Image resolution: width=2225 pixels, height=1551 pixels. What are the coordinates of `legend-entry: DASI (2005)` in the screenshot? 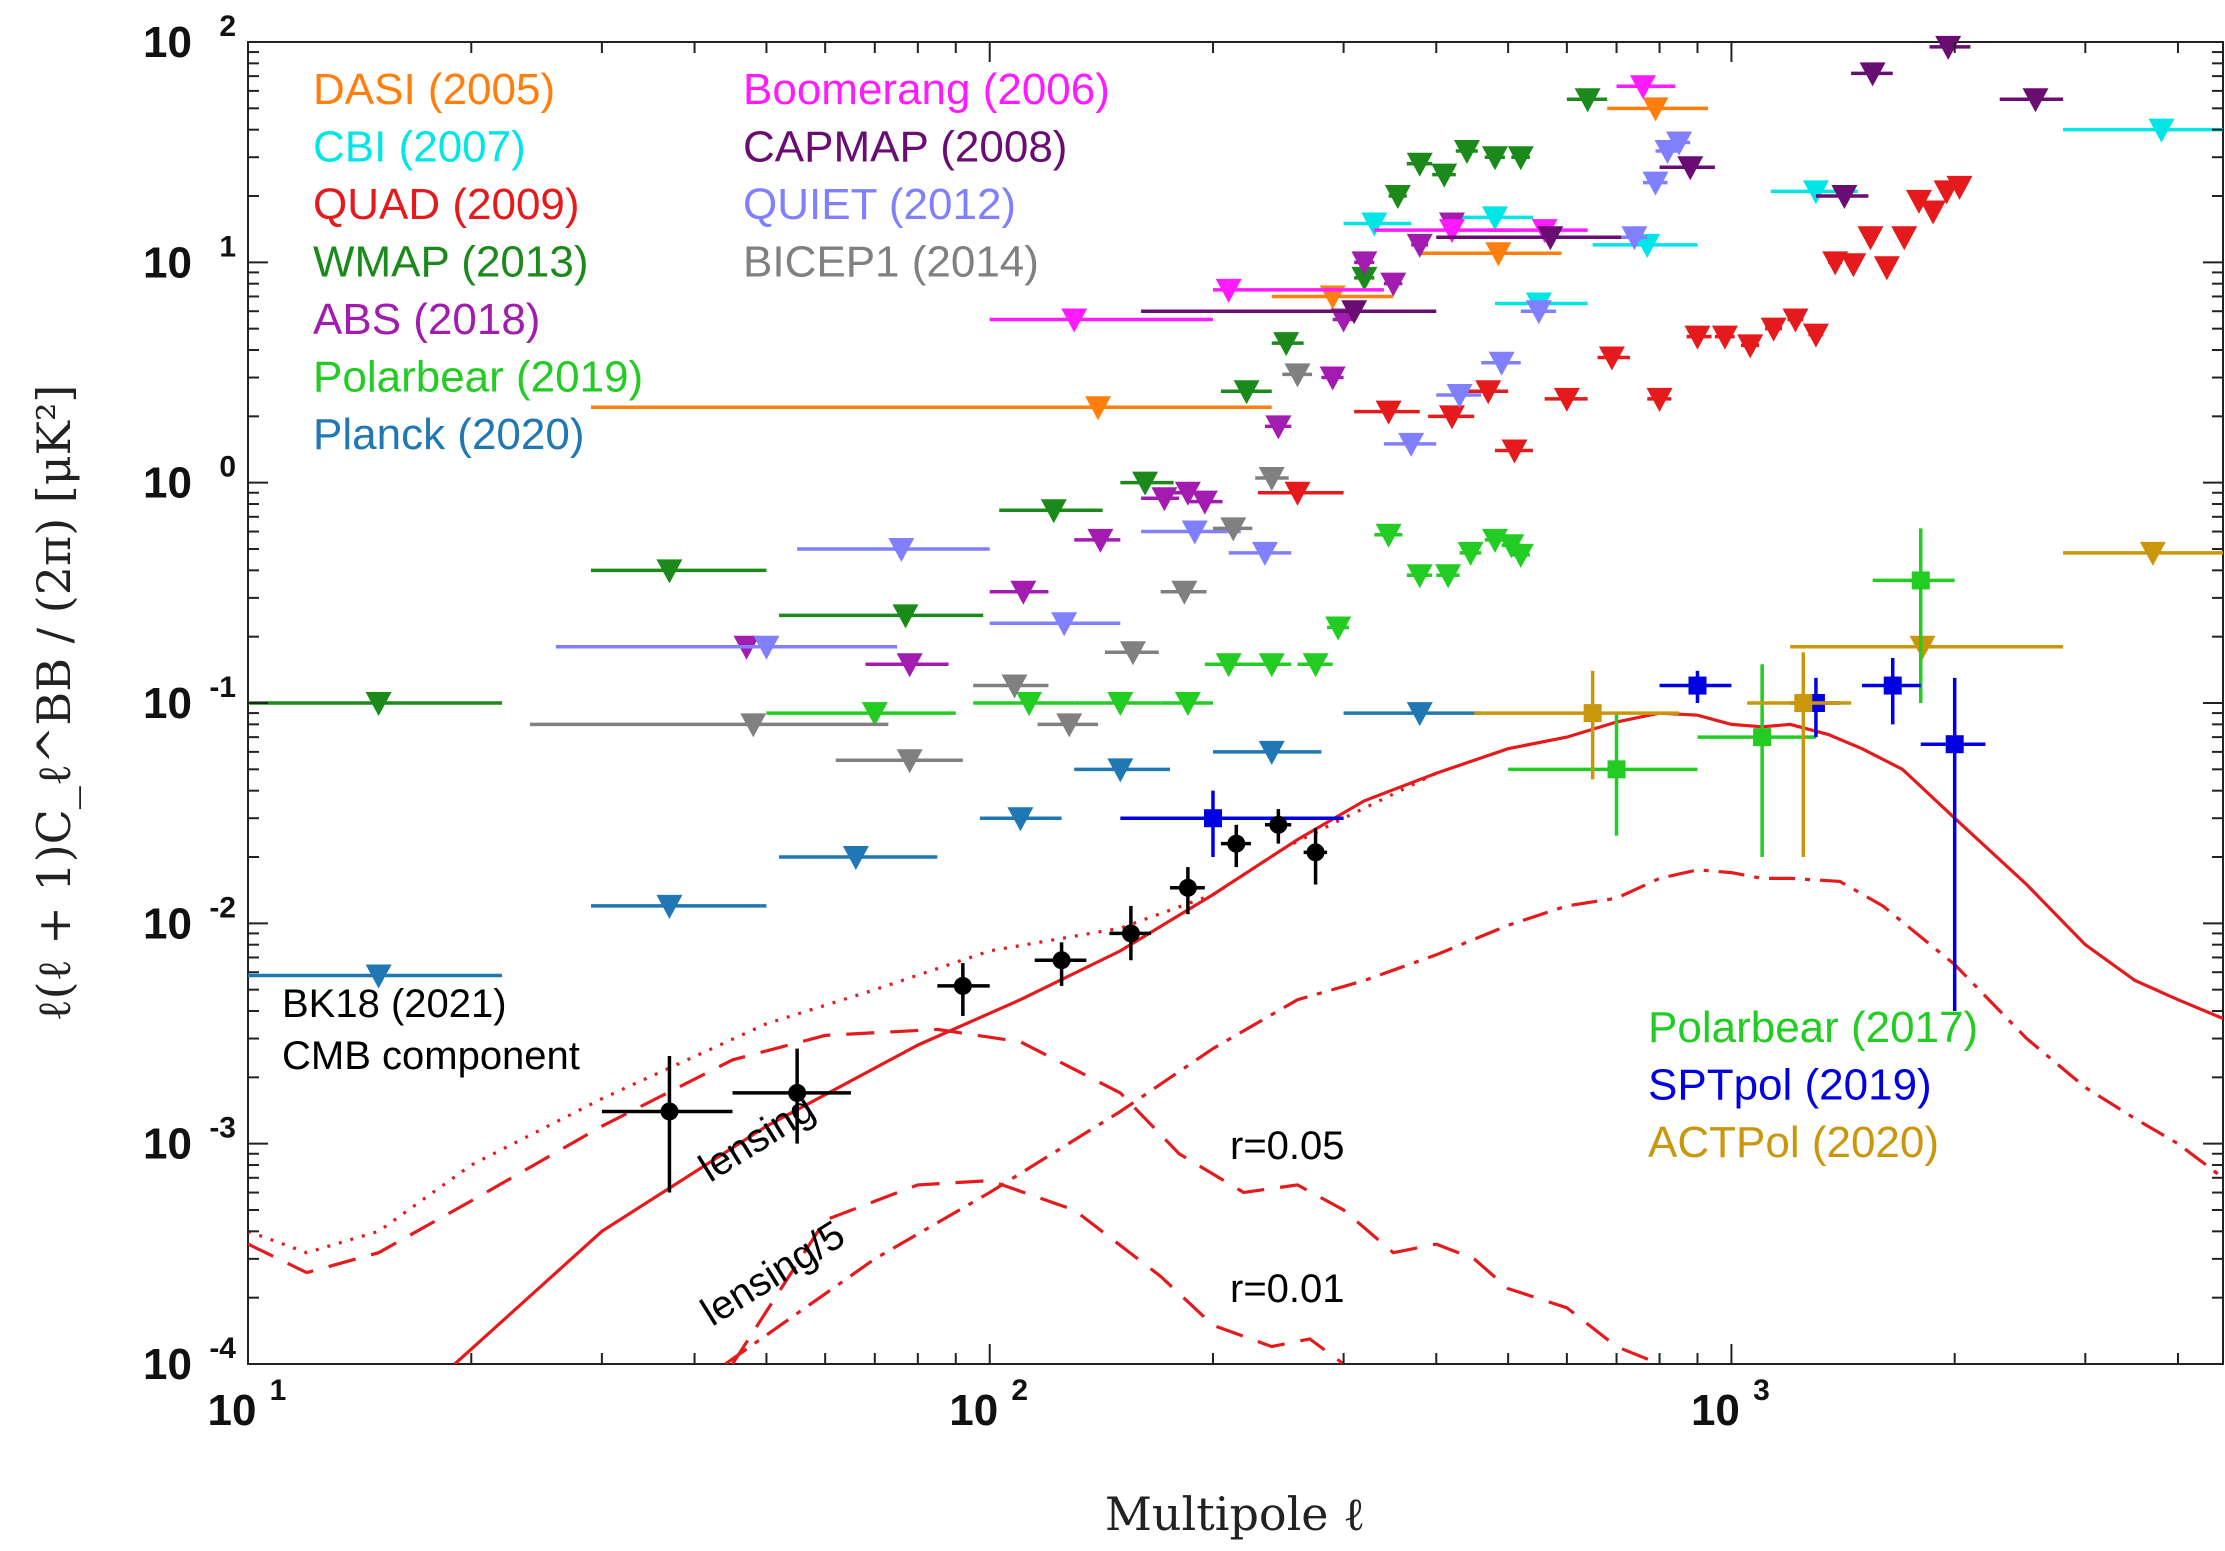 It's located at (434, 89).